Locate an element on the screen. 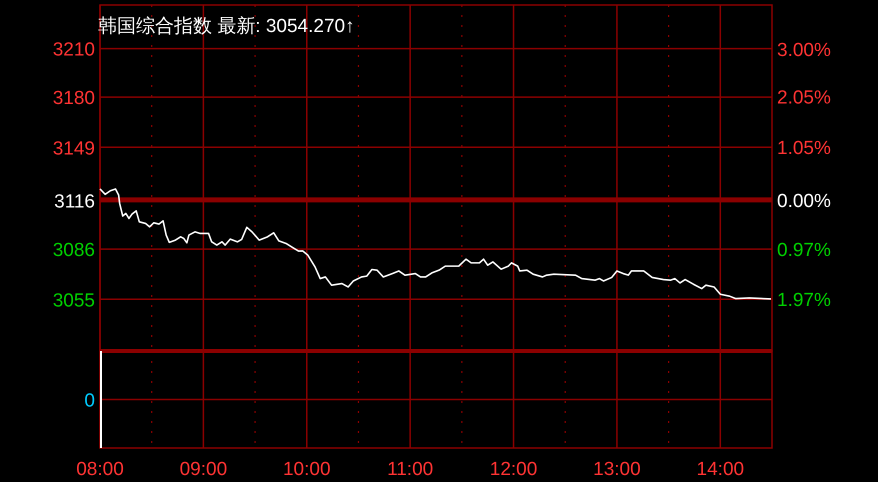  y2-tick-label: 0.97% is located at coordinates (804, 250).